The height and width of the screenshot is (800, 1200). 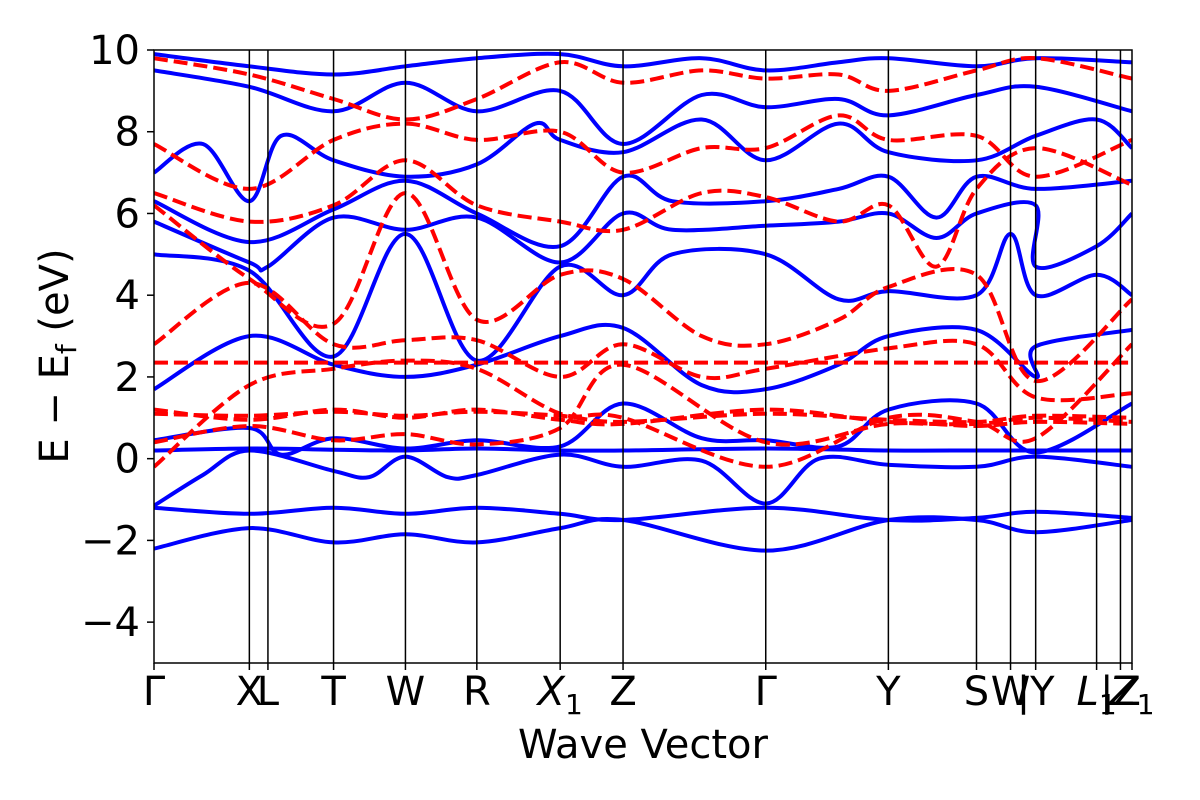 What do you see at coordinates (1120, 692) in the screenshot?
I see `x-tick-label-14: |Z` at bounding box center [1120, 692].